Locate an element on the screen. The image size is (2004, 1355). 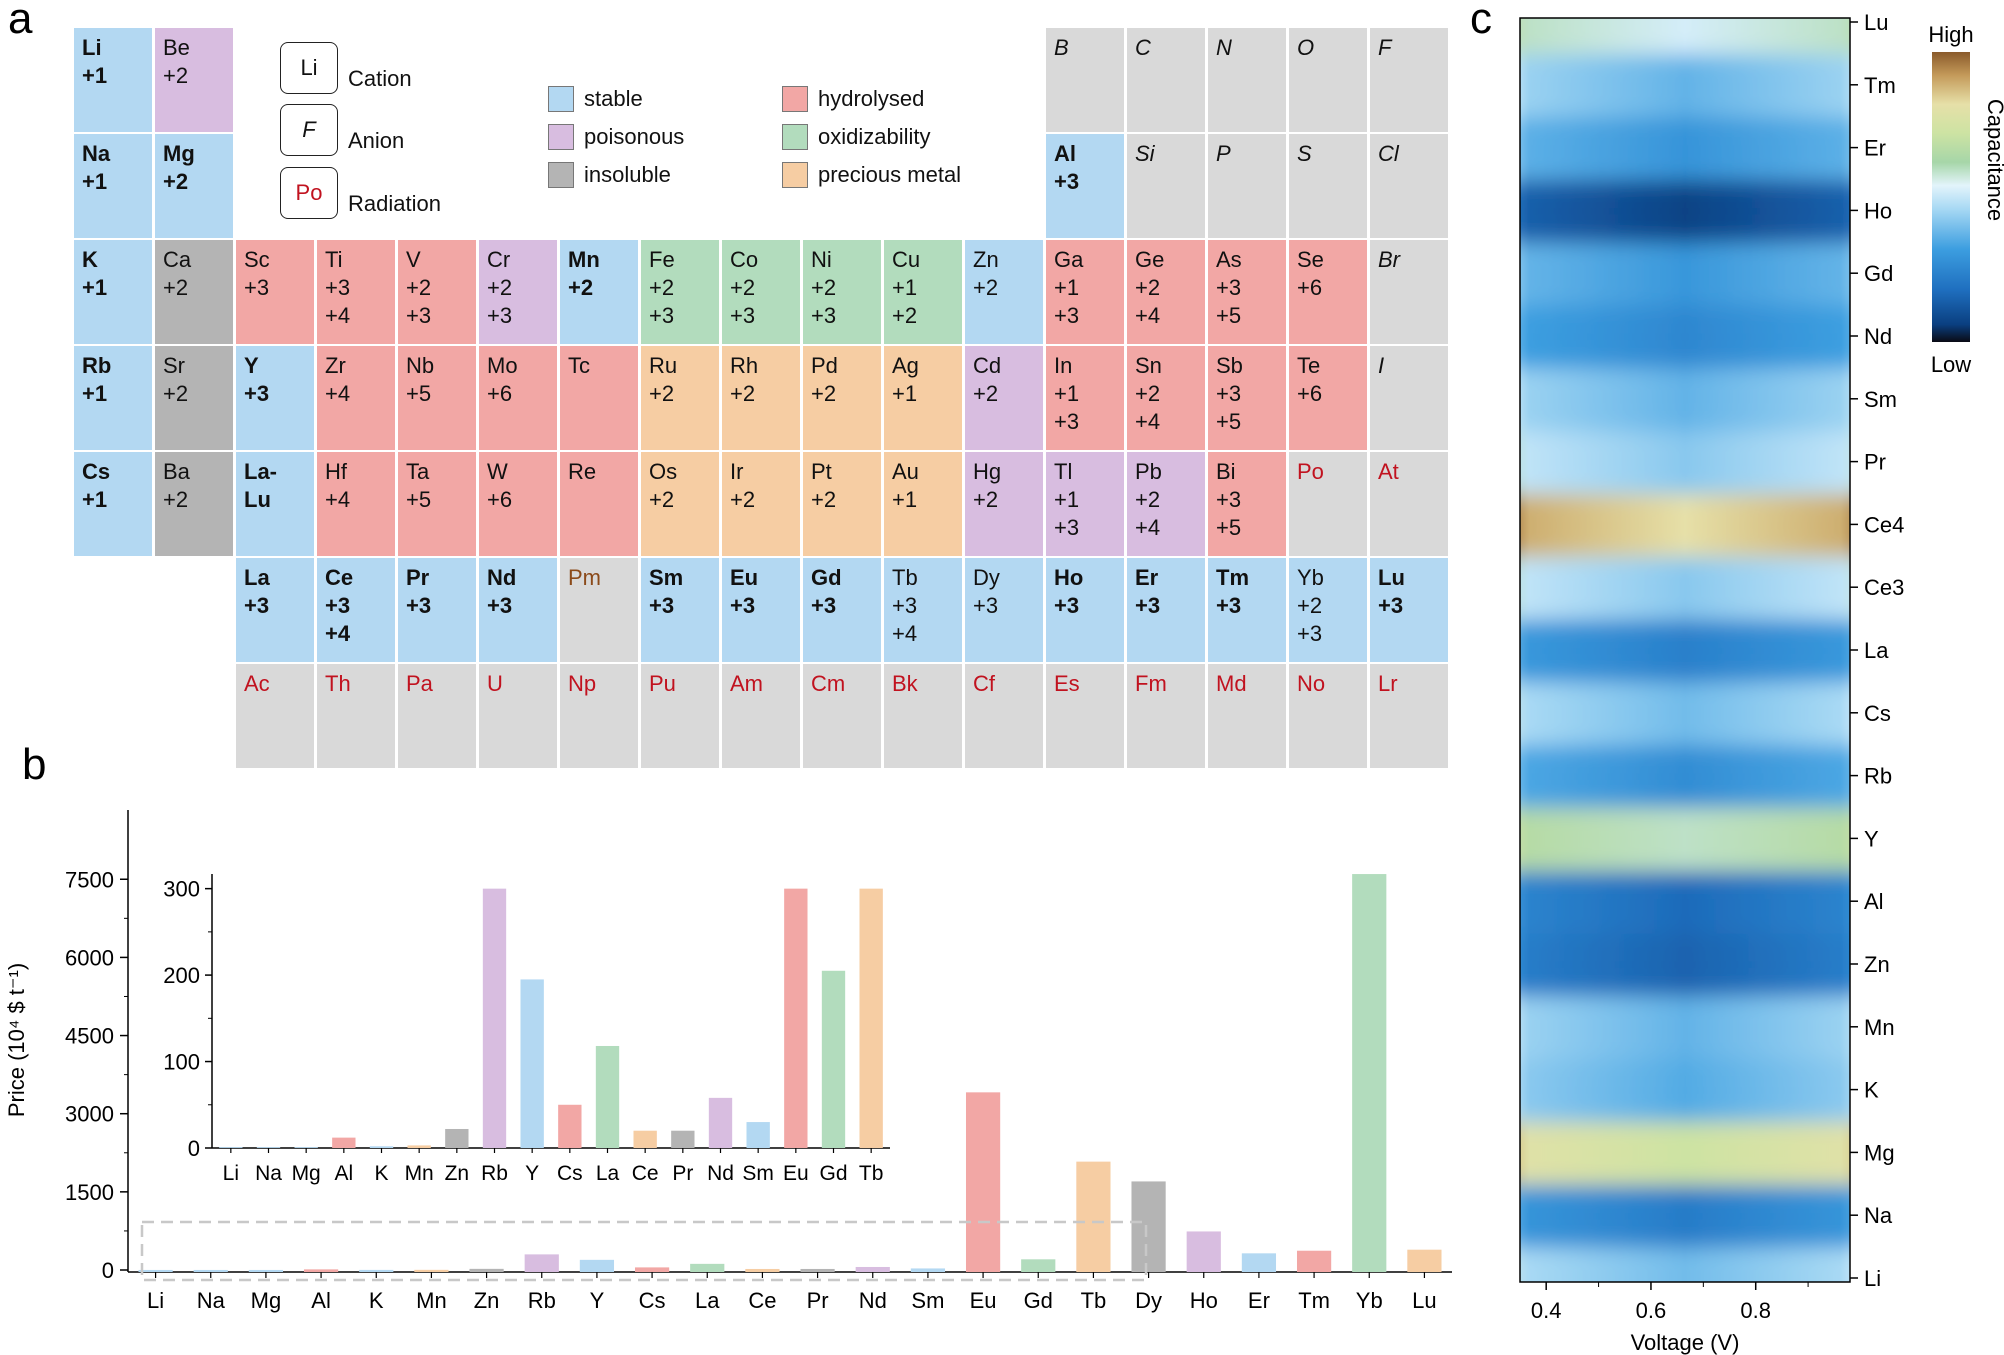
element-cell: Cf is located at coordinates (1004, 716).